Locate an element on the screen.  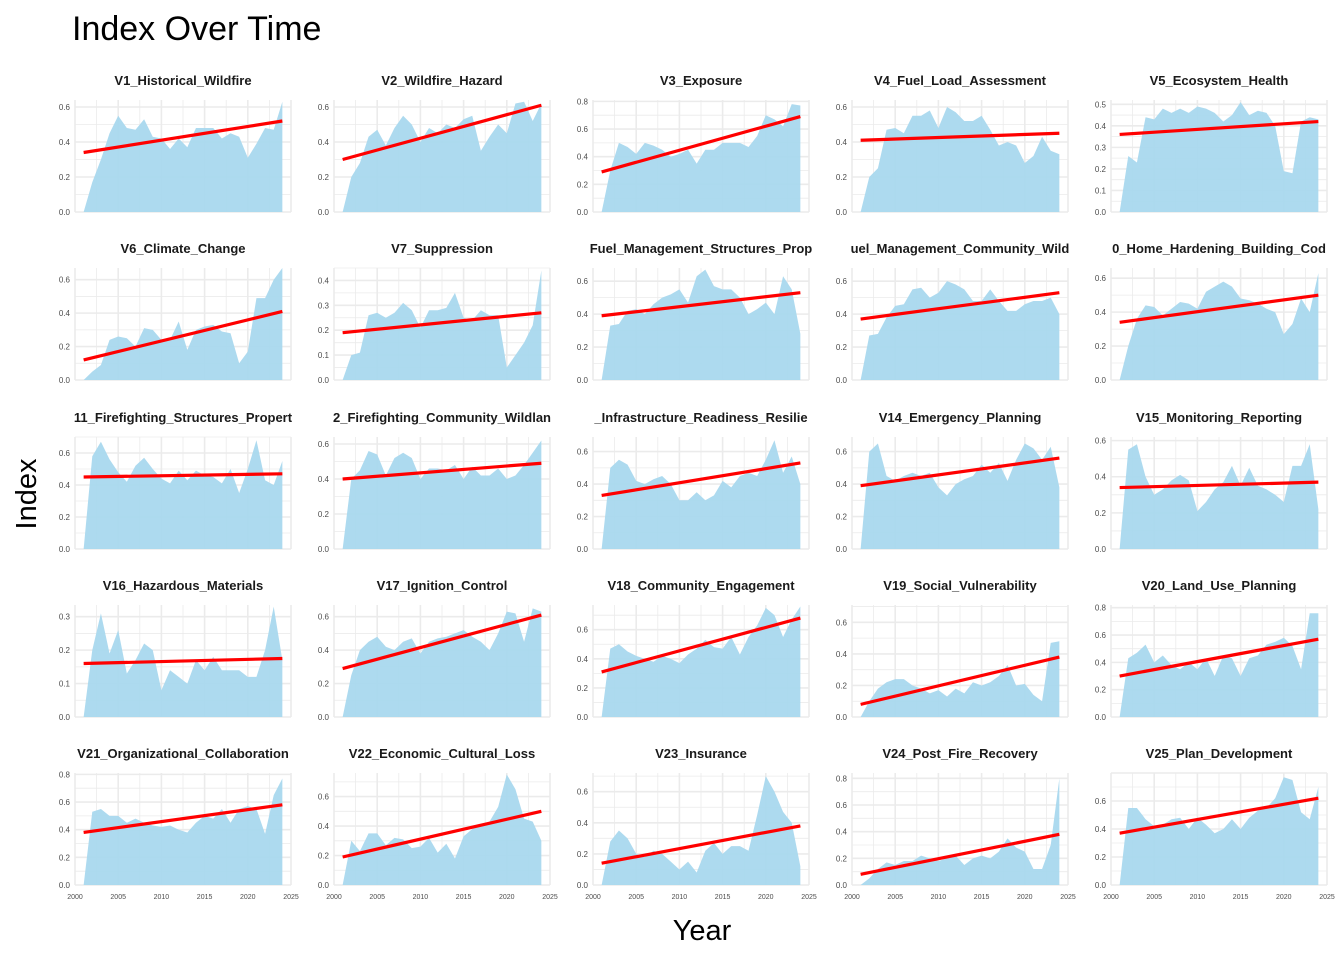
y-axis-title: Index is located at coordinates (27, 493).